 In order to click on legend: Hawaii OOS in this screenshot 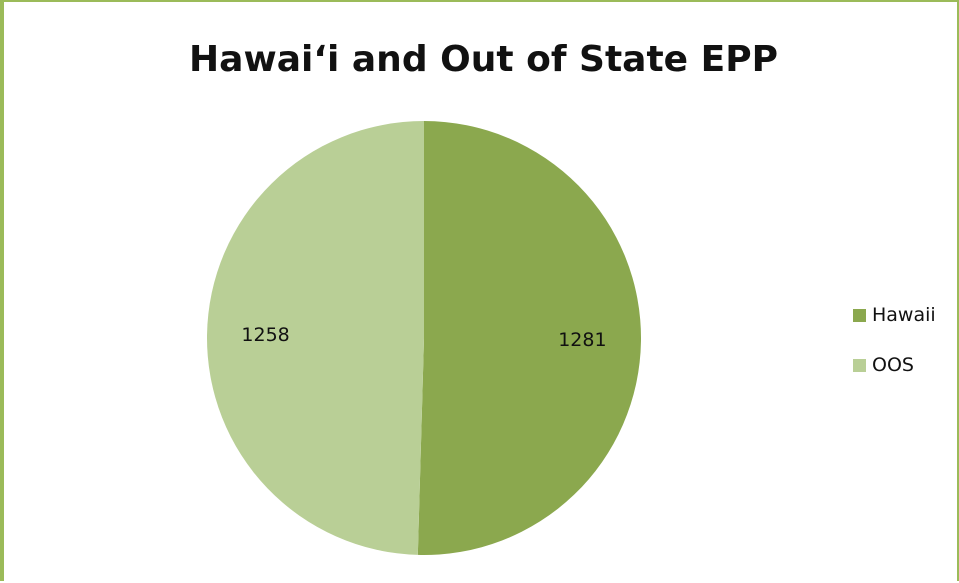, I will do `click(894, 352)`.